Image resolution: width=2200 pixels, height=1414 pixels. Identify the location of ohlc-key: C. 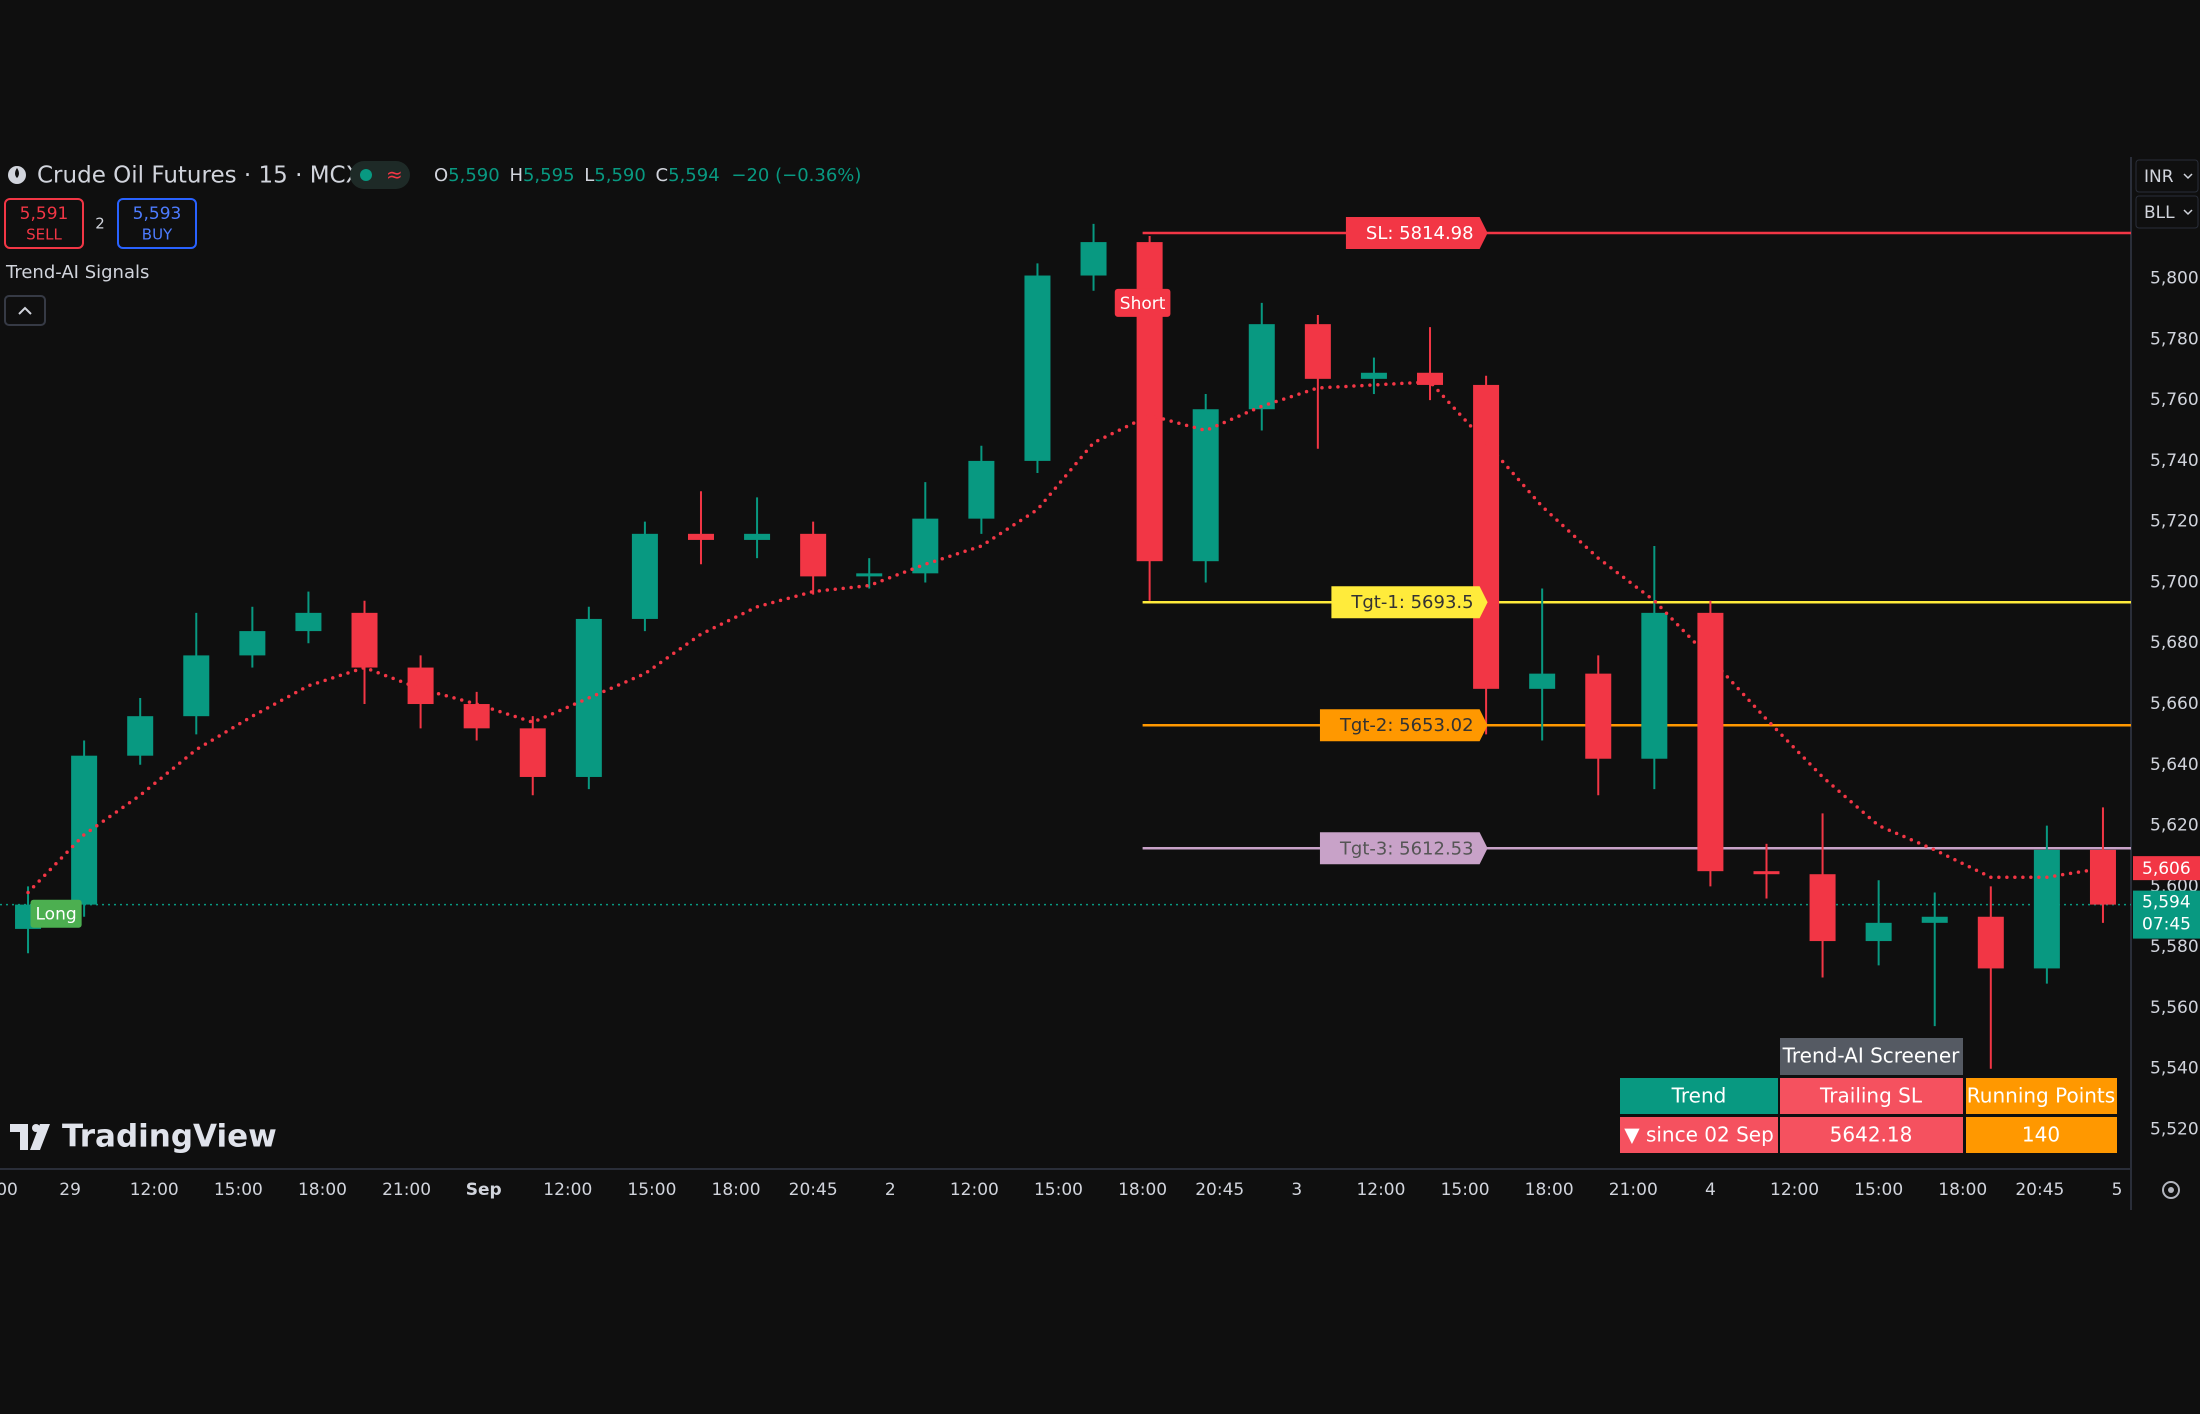
(662, 175).